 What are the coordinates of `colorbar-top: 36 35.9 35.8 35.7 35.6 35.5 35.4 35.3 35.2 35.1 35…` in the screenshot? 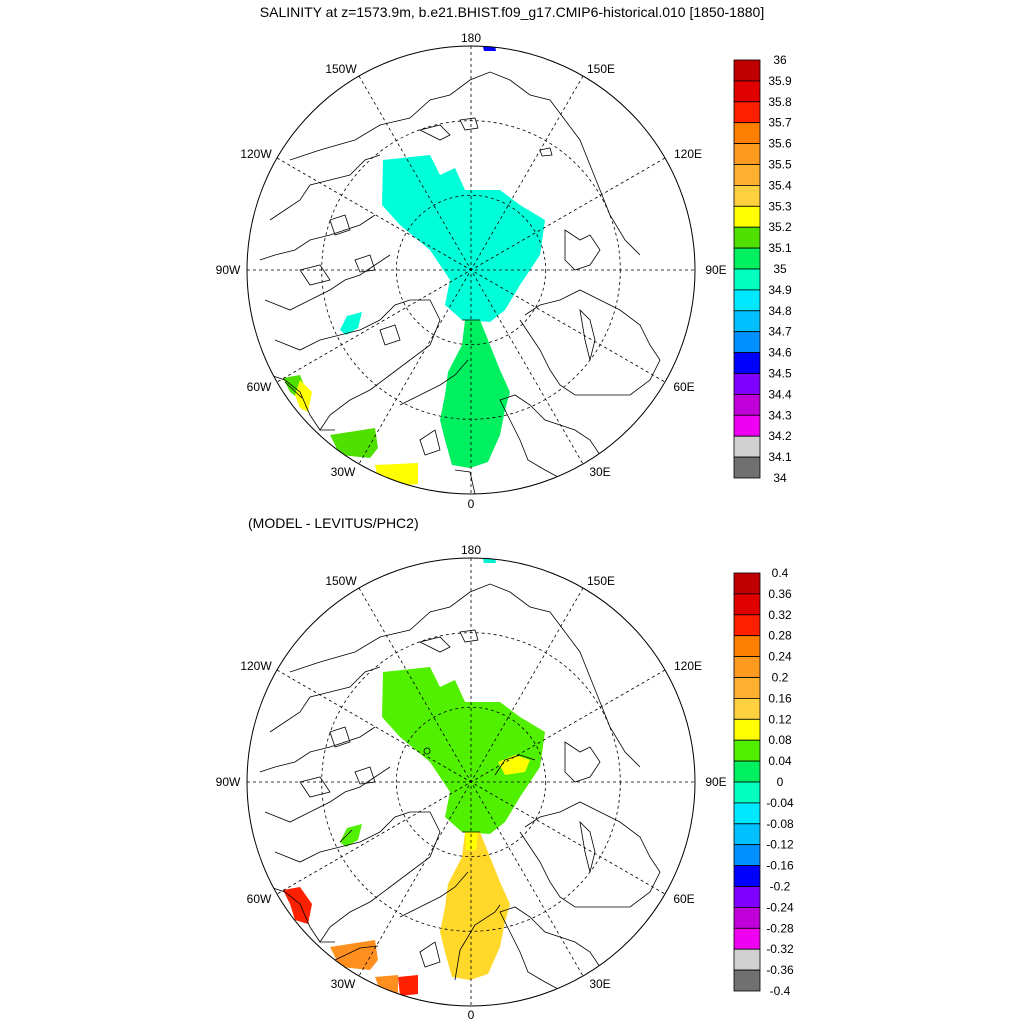 It's located at (762, 269).